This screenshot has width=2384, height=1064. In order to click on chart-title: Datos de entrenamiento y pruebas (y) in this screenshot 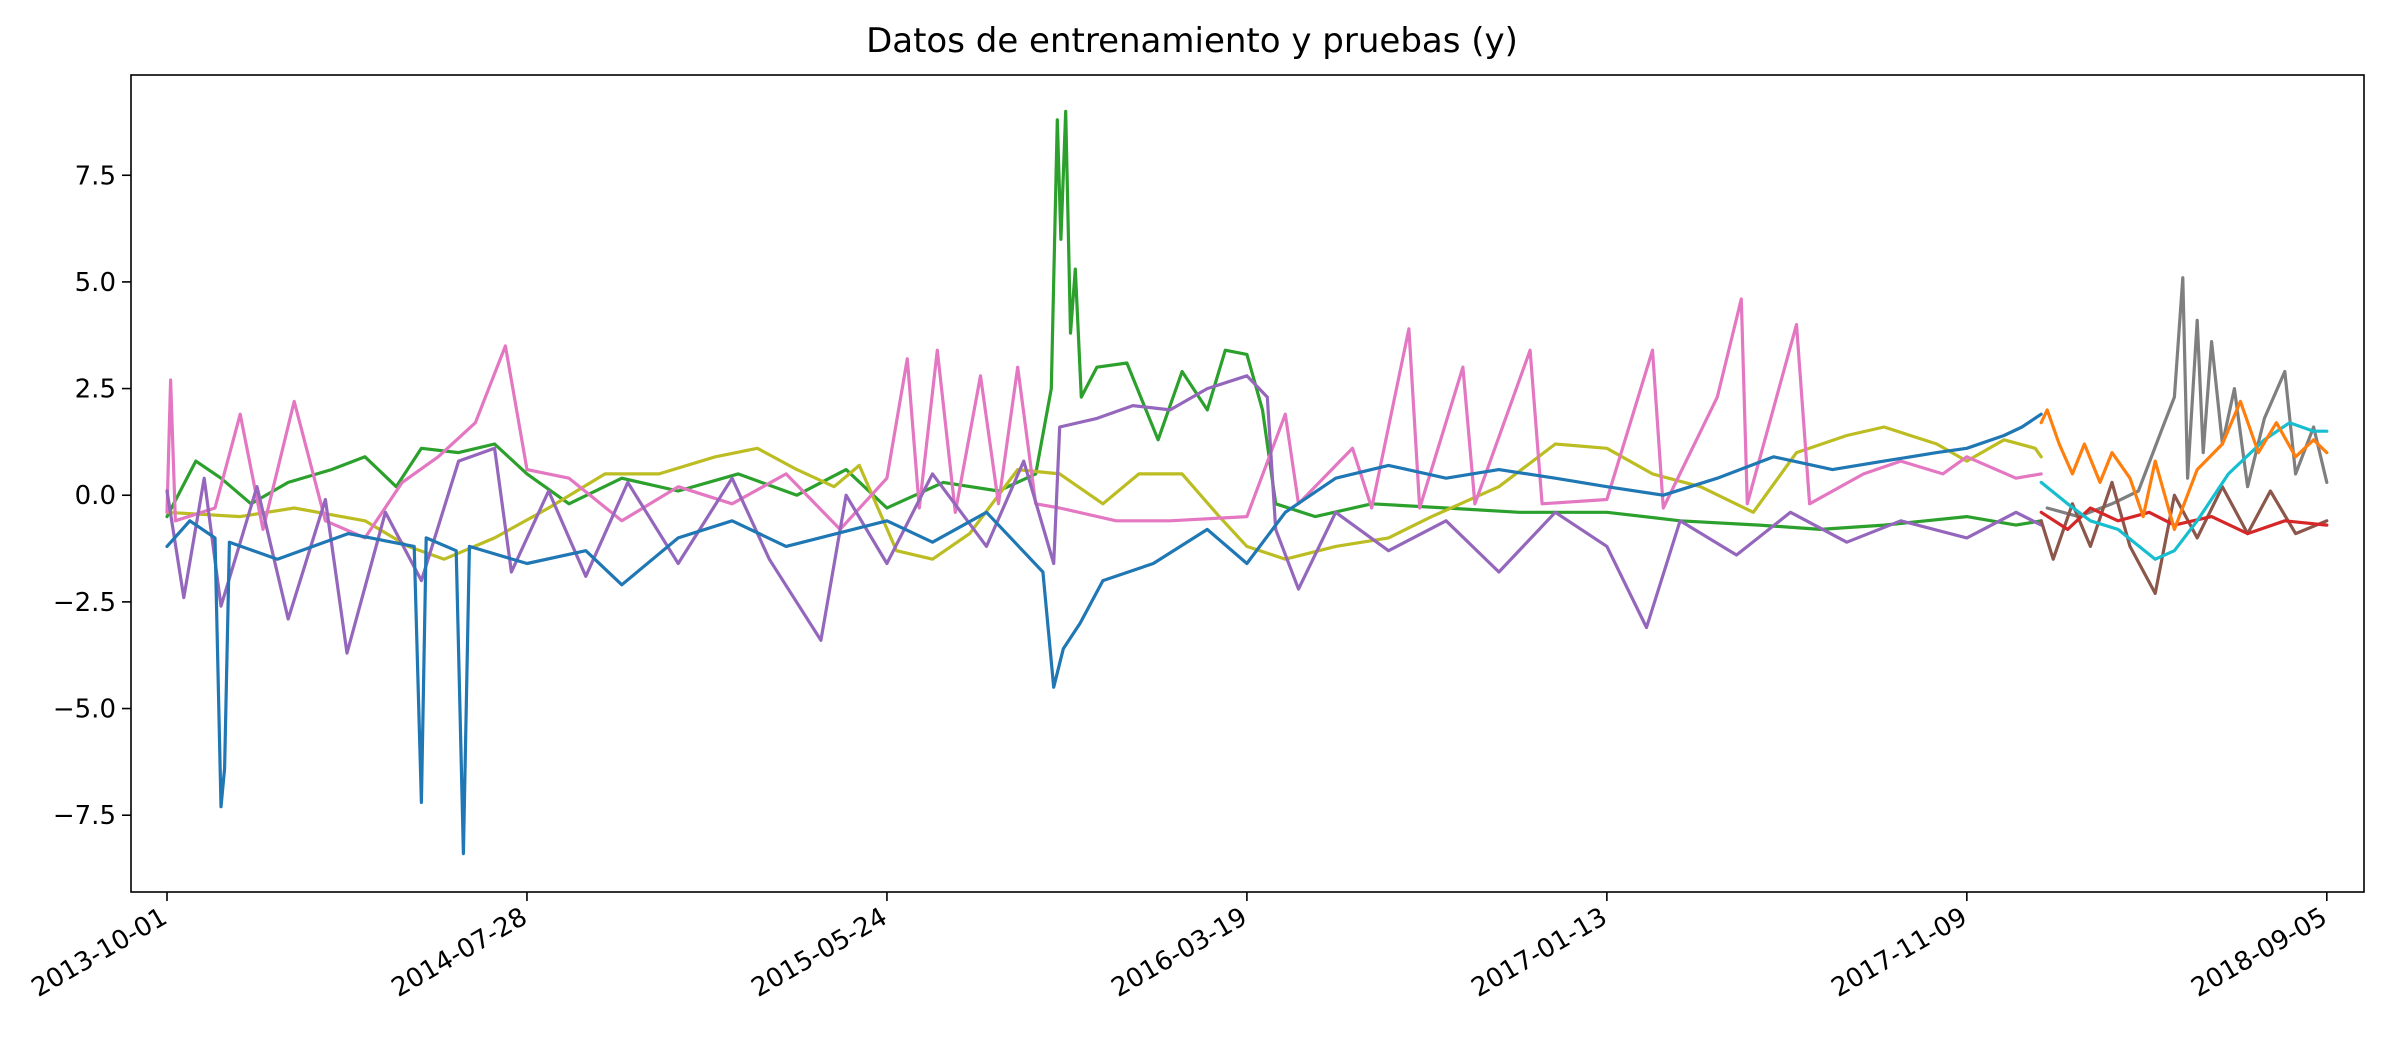, I will do `click(1192, 41)`.